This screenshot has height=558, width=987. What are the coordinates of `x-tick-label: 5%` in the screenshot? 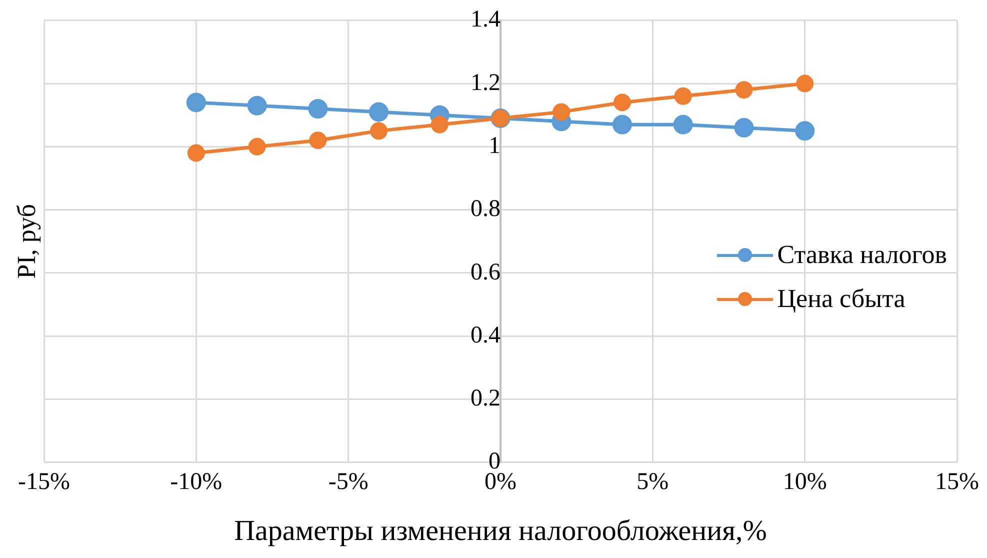 It's located at (652, 482).